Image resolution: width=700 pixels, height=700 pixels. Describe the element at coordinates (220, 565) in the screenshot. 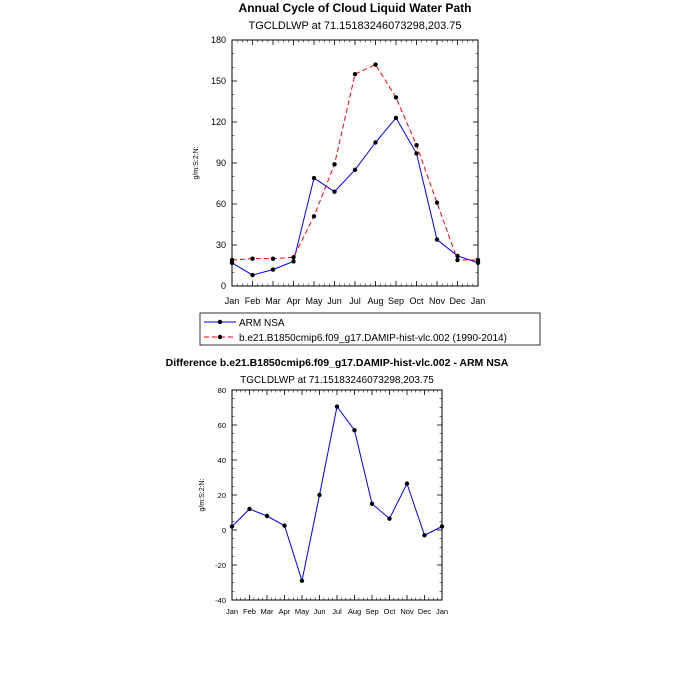

I see `bottom-y-tick-label: -20` at that location.